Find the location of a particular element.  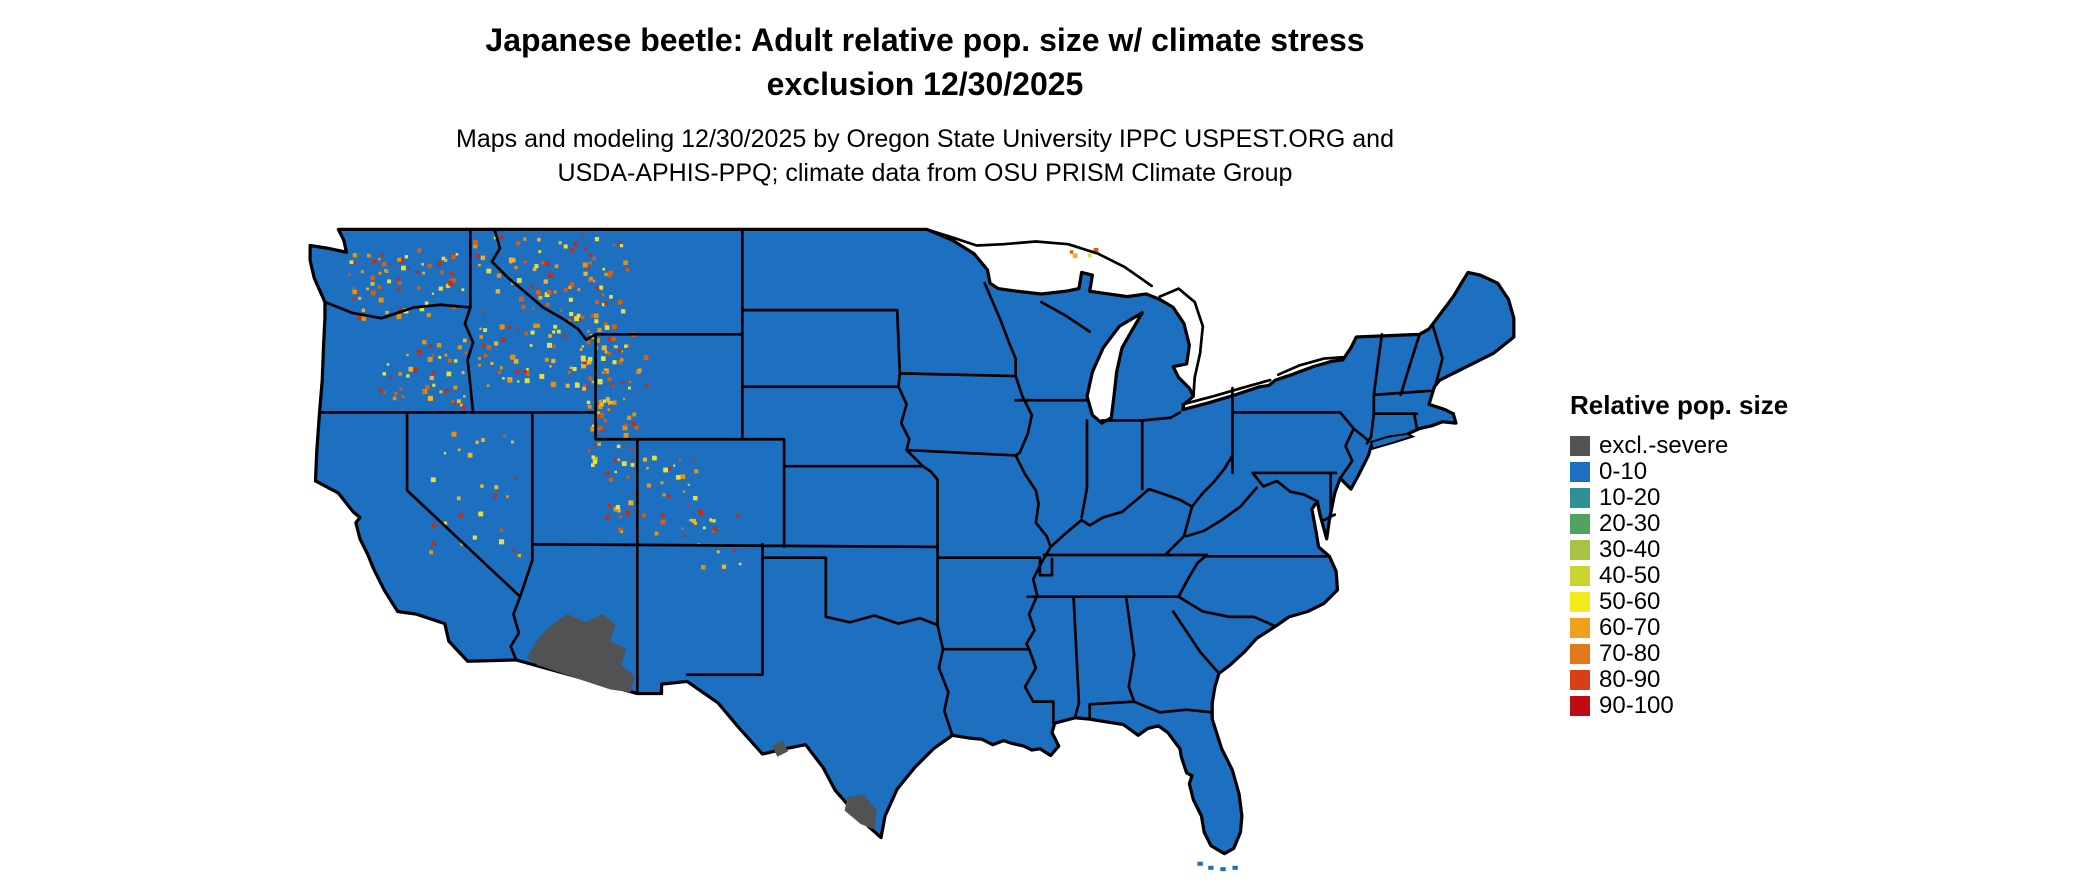

legend-item-label: 10-20 is located at coordinates (1630, 497).